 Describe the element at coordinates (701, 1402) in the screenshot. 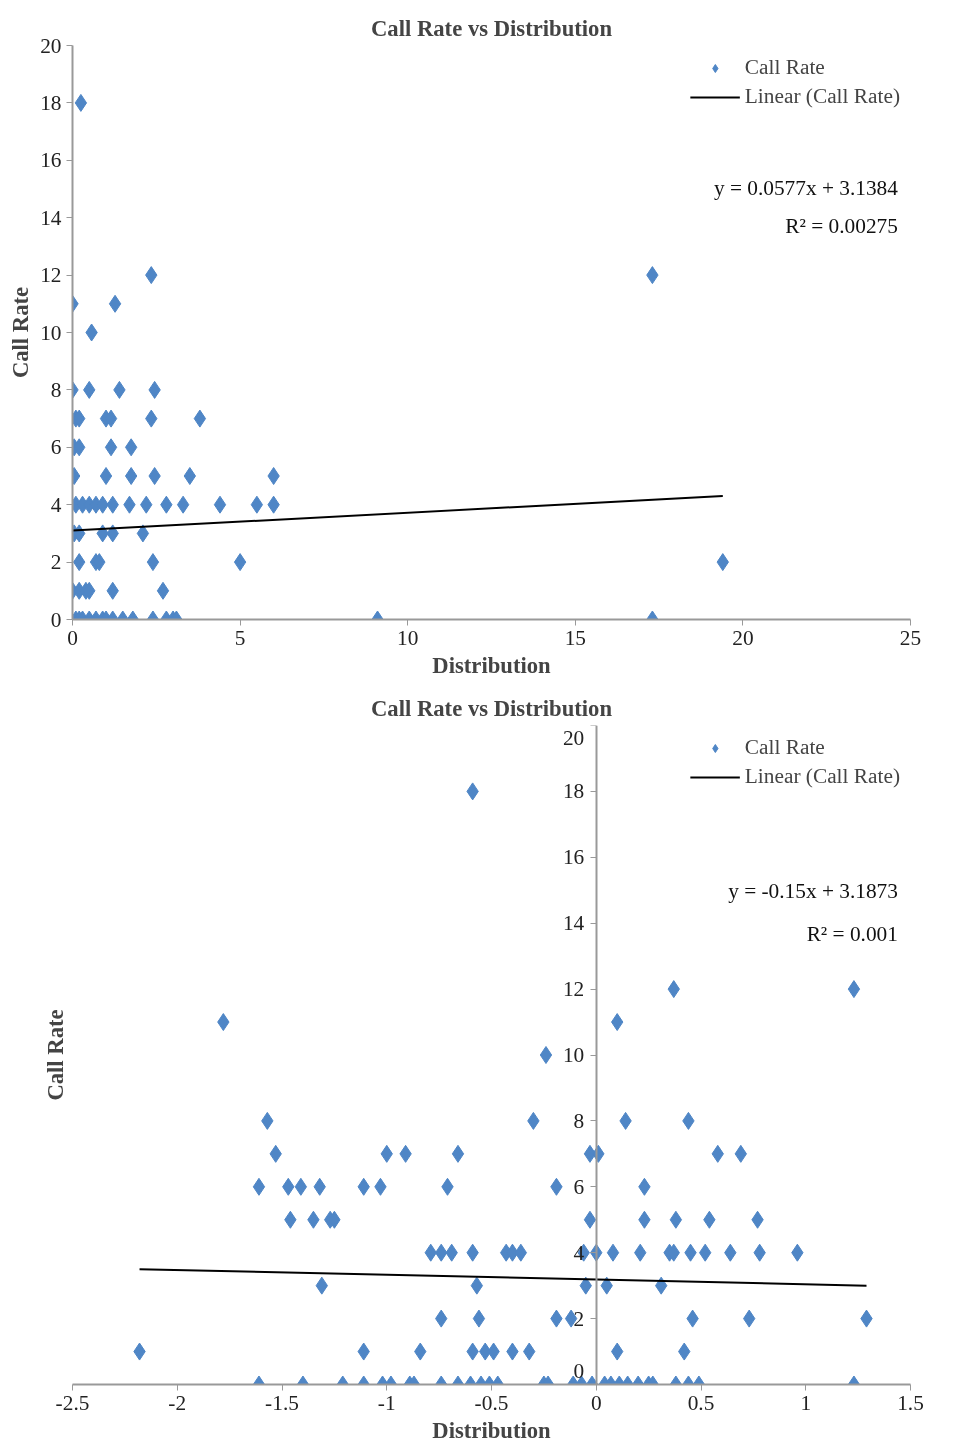

I see `x-tick-label: 0.5` at that location.